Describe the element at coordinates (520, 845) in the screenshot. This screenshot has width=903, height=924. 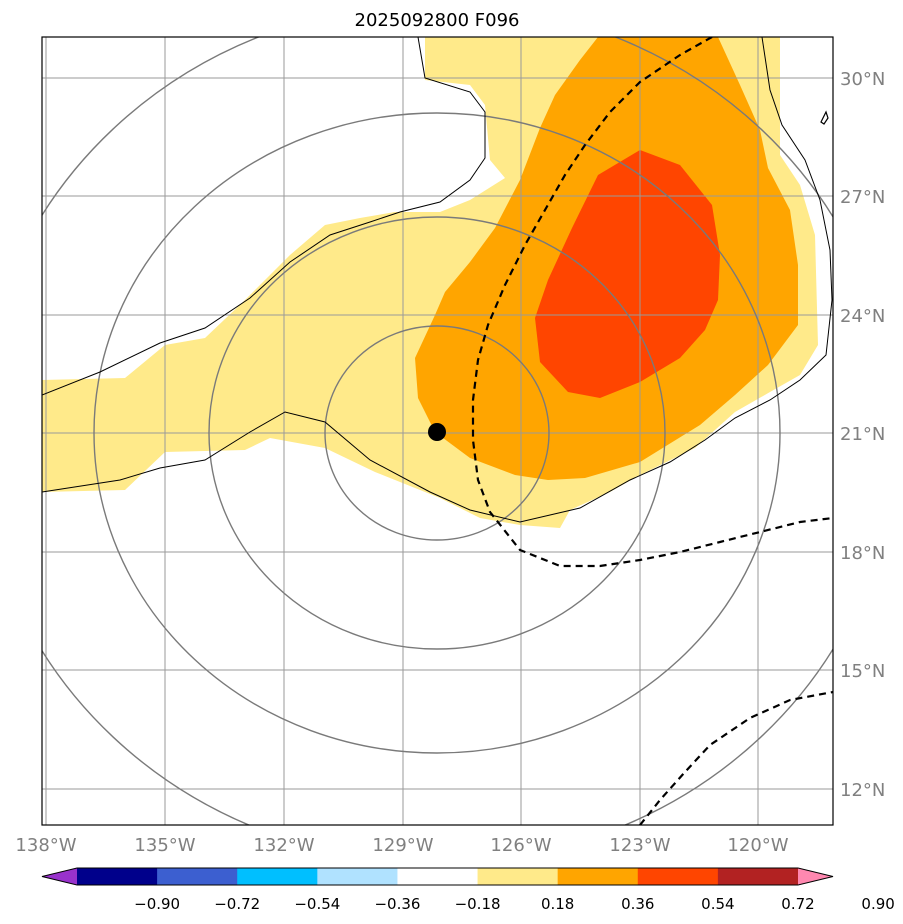
I see `x-tick-label: 126°W` at that location.